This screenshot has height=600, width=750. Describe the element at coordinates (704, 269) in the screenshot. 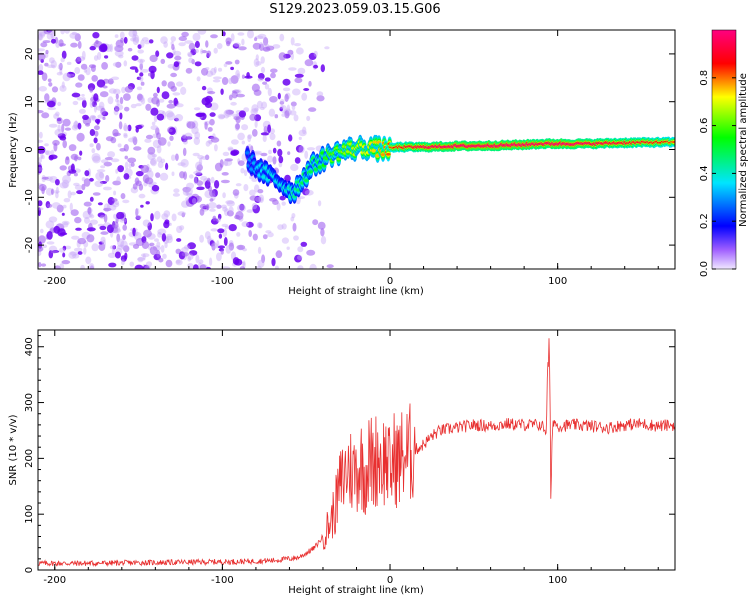

I see `colorbar-tick-label: 0.0` at that location.